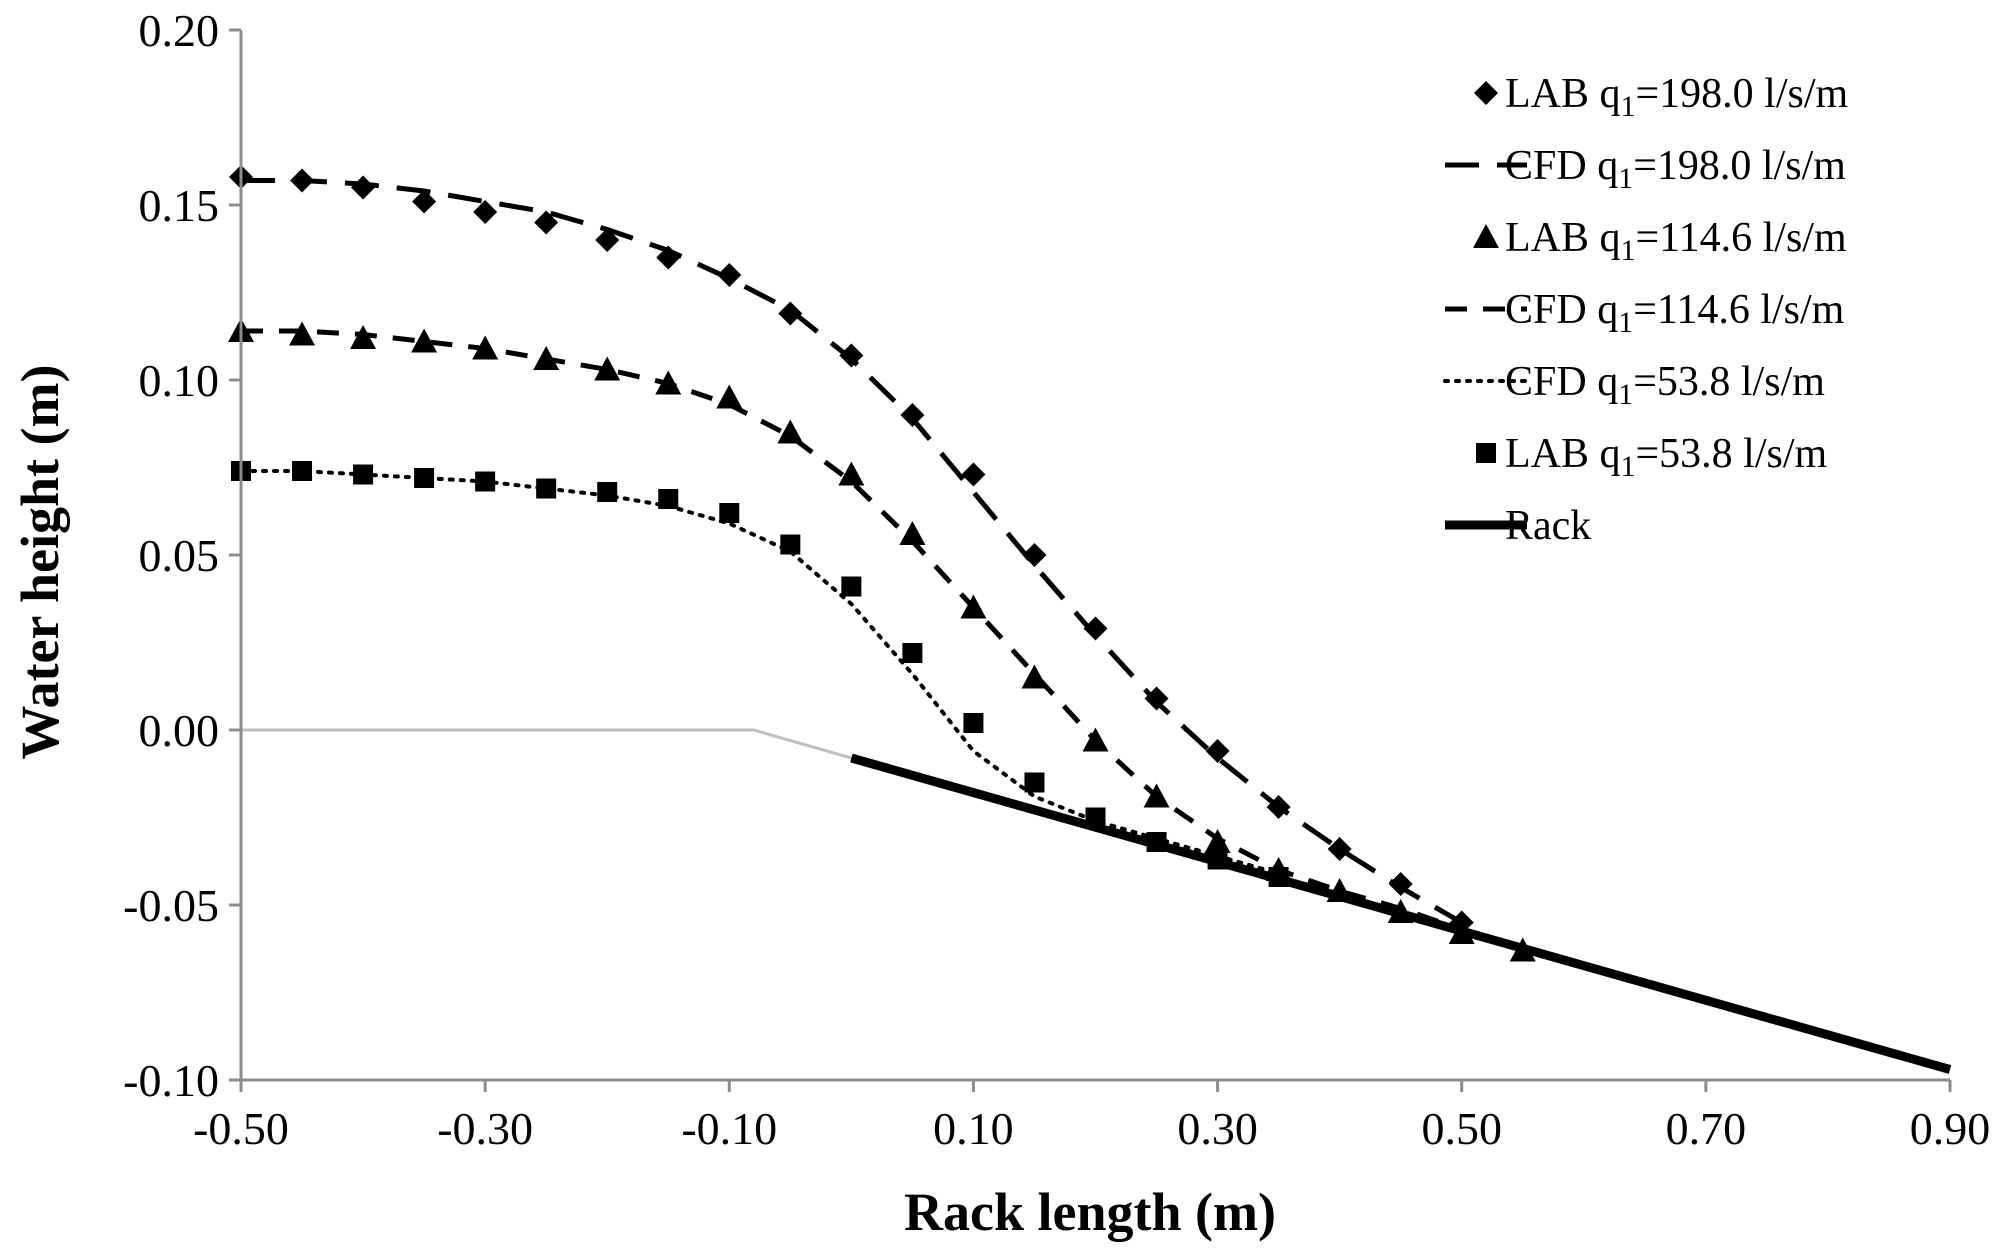 This screenshot has width=2003, height=1258. Describe the element at coordinates (179, 555) in the screenshot. I see `y-tick-label: 0.05` at that location.